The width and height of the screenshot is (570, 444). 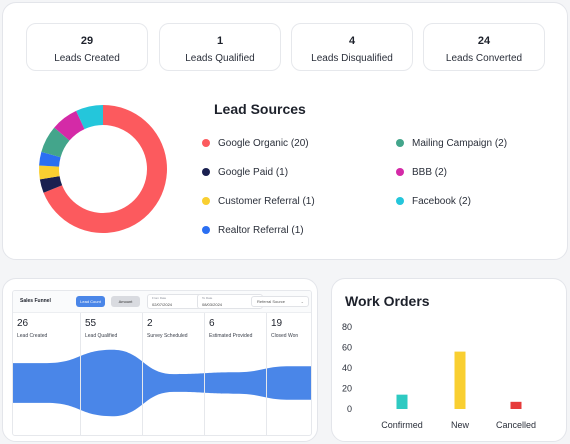 What do you see at coordinates (261, 230) in the screenshot?
I see `legend-label: Realtor Referral (1)` at bounding box center [261, 230].